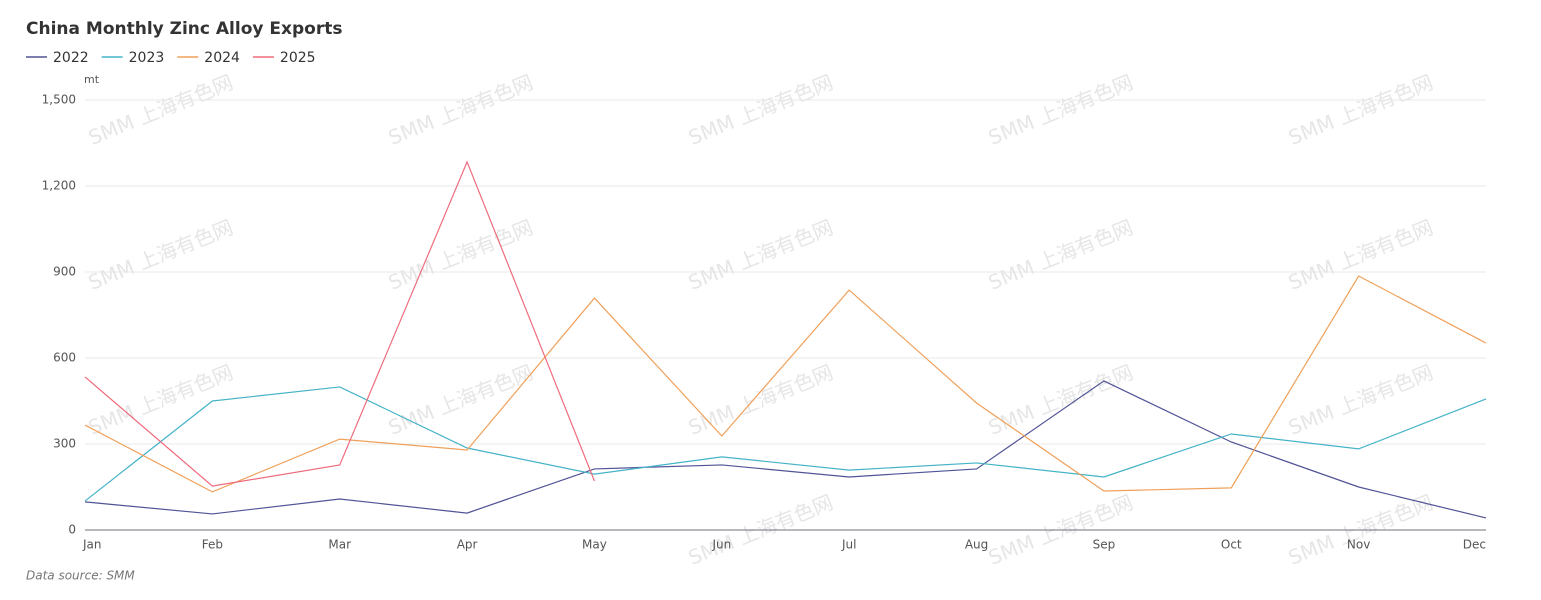  Describe the element at coordinates (64, 358) in the screenshot. I see `y-tick-label: 600` at that location.